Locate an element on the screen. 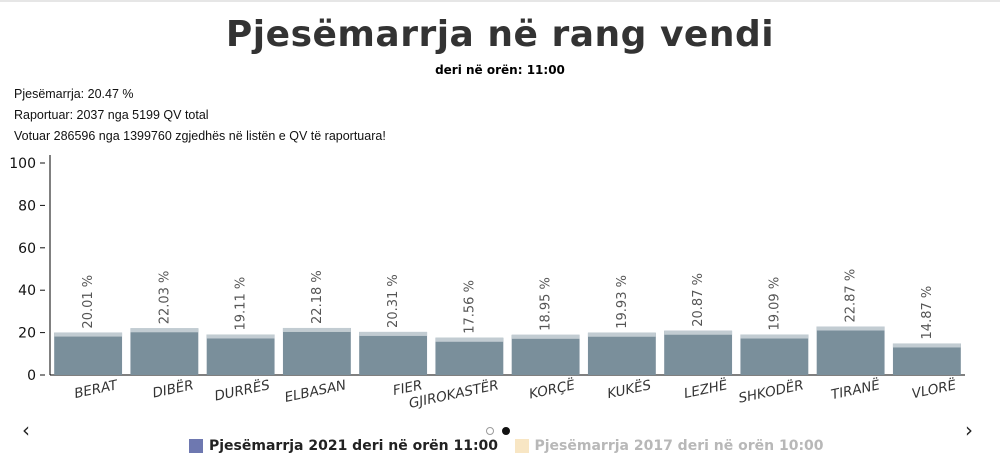  bar-durrës is located at coordinates (240, 354).